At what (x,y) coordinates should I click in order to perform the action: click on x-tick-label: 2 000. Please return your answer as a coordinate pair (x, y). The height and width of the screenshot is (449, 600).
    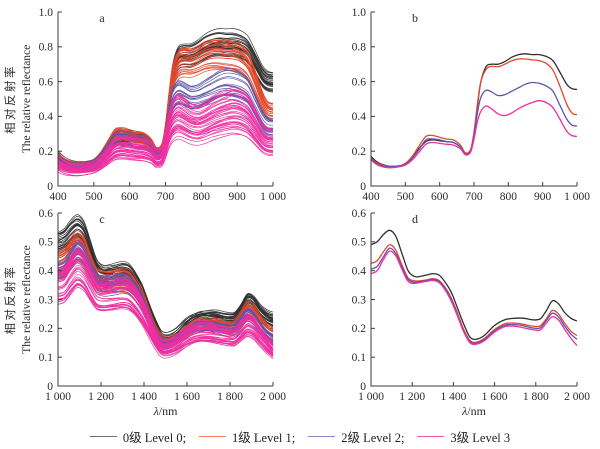
    Looking at the image, I should click on (577, 397).